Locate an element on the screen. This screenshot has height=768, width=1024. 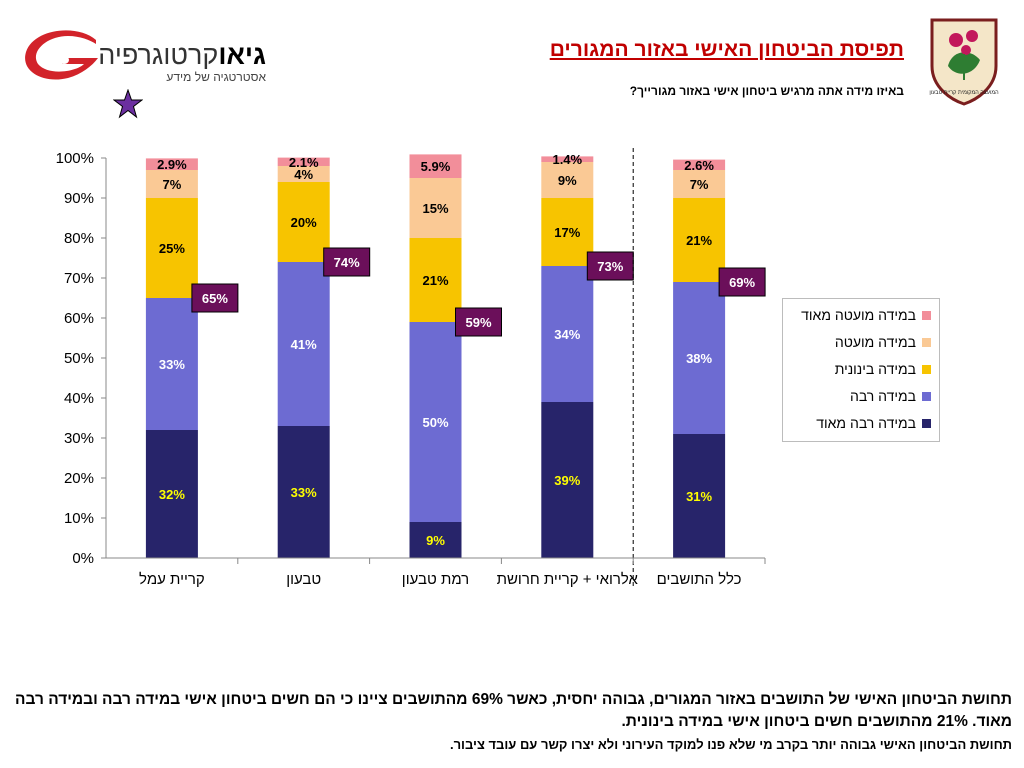
bar-data-label: 50% is located at coordinates (435, 422).